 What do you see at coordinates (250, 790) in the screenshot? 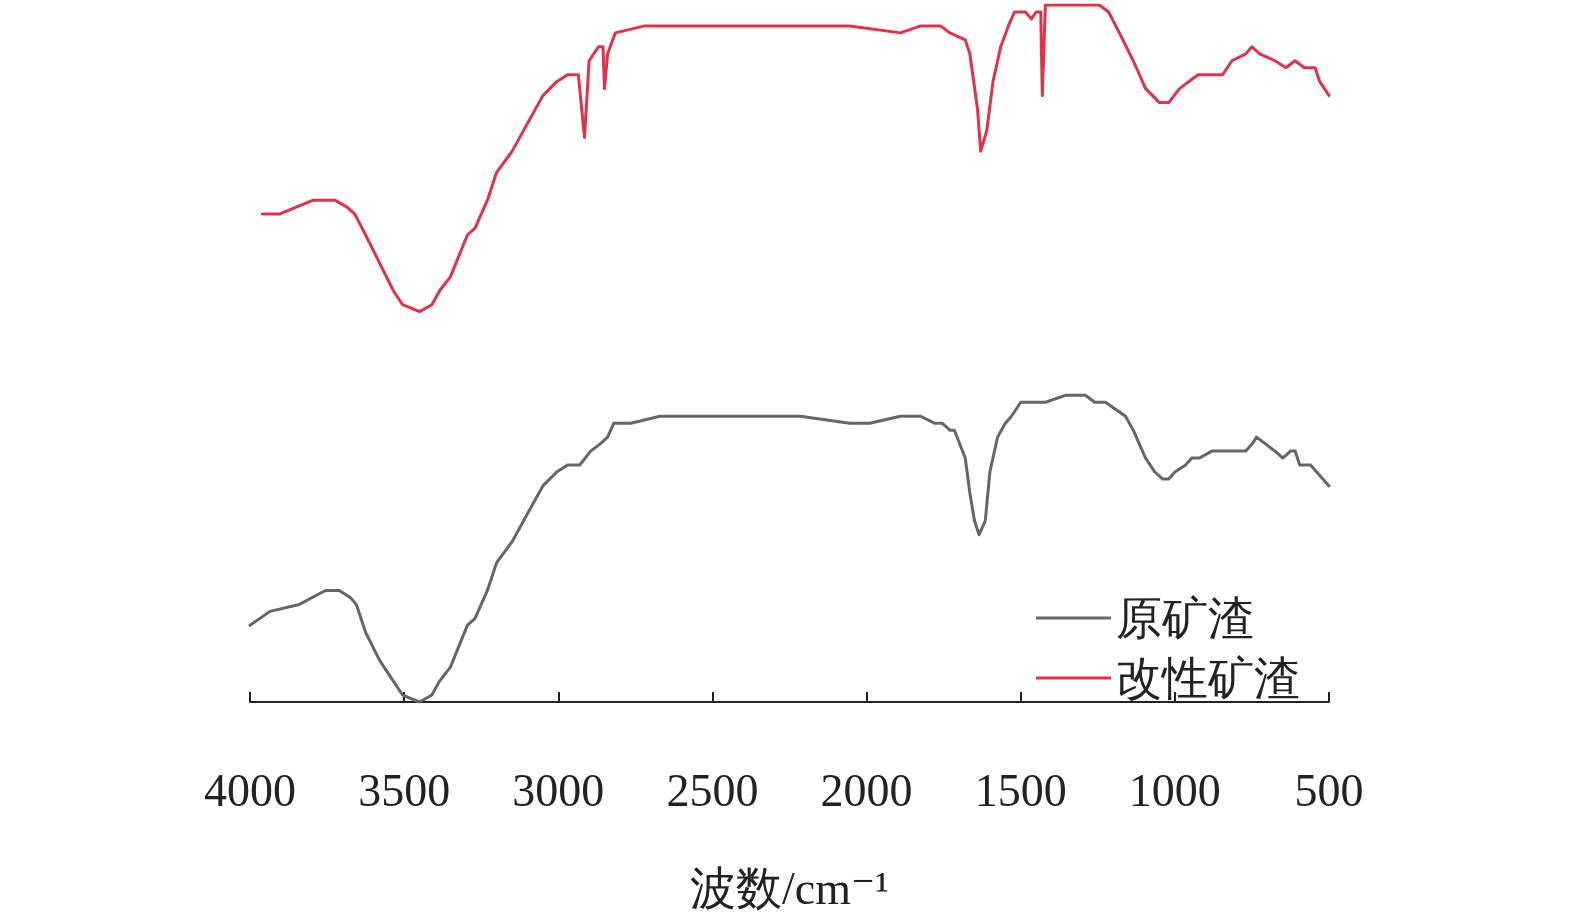
I see `x-tick-label: 4000` at bounding box center [250, 790].